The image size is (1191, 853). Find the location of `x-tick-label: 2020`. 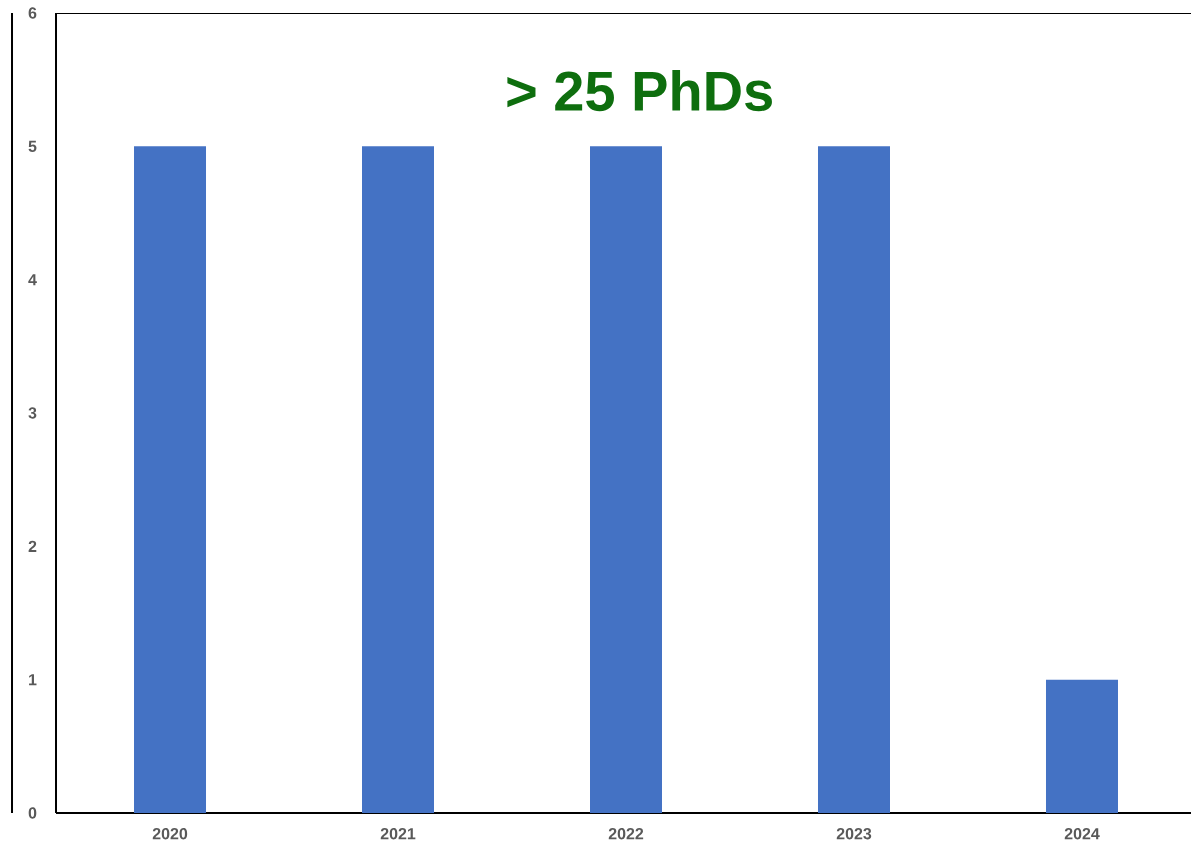

x-tick-label: 2020 is located at coordinates (170, 834).